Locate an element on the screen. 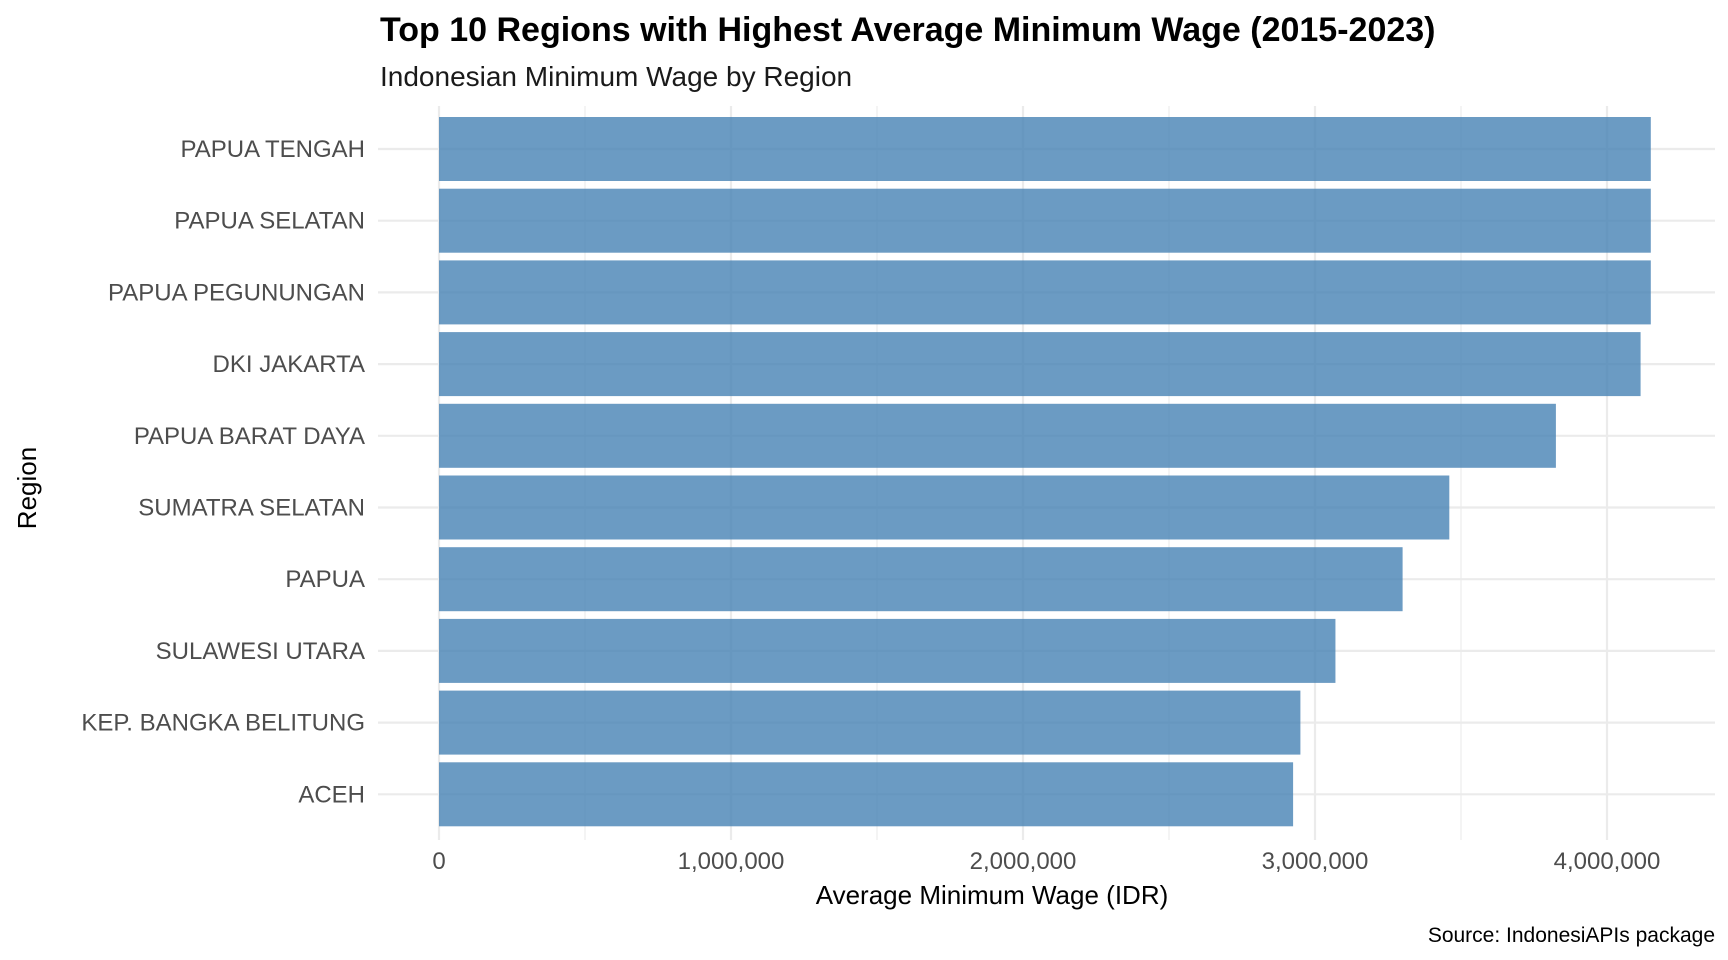 Image resolution: width=1728 pixels, height=960 pixels. y-tick-label: ACEH is located at coordinates (331, 794).